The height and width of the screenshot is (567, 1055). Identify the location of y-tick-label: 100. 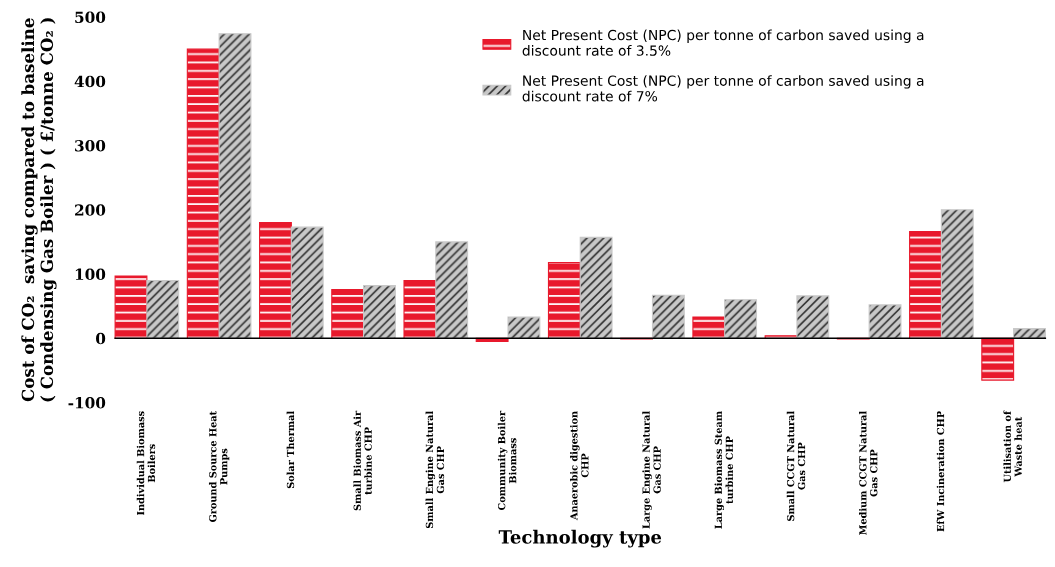
(90, 274).